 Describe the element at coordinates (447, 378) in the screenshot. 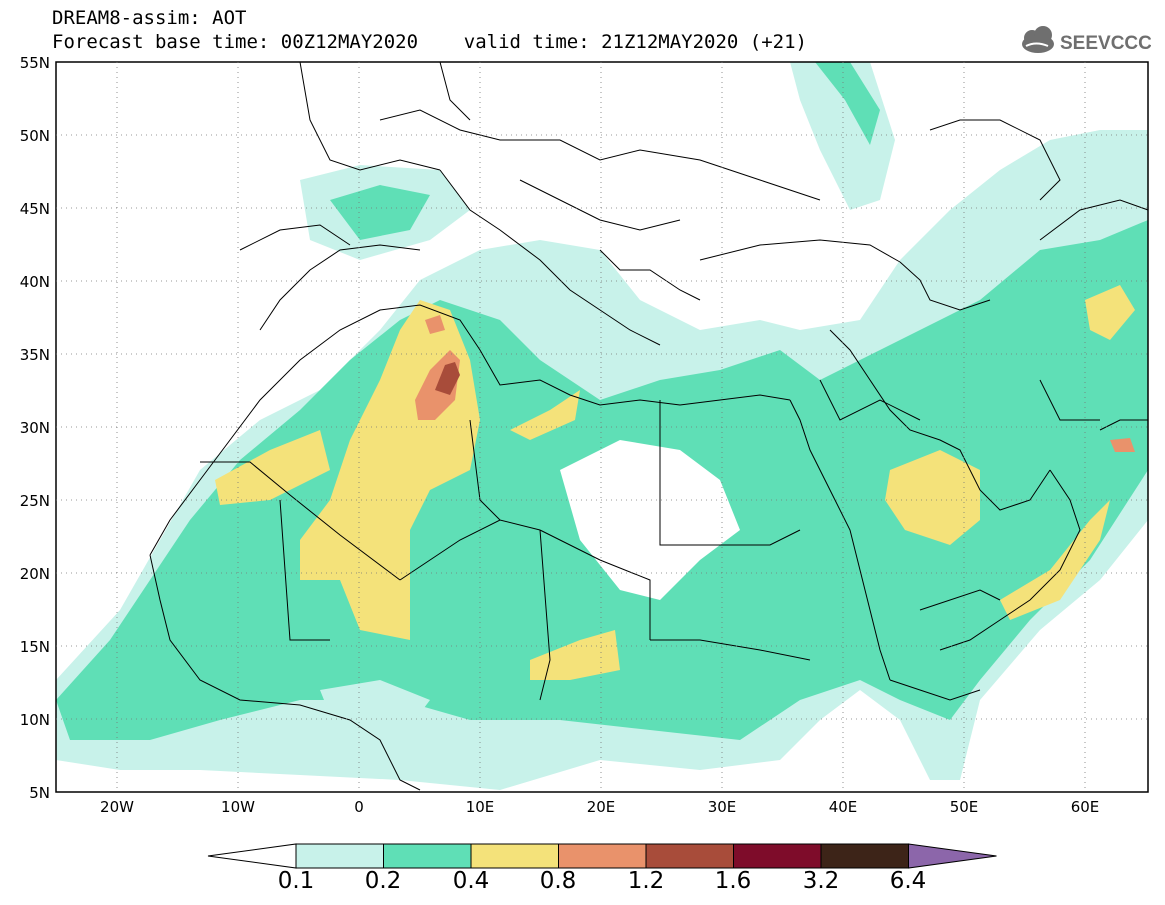

I see `aot-1.2-core` at that location.